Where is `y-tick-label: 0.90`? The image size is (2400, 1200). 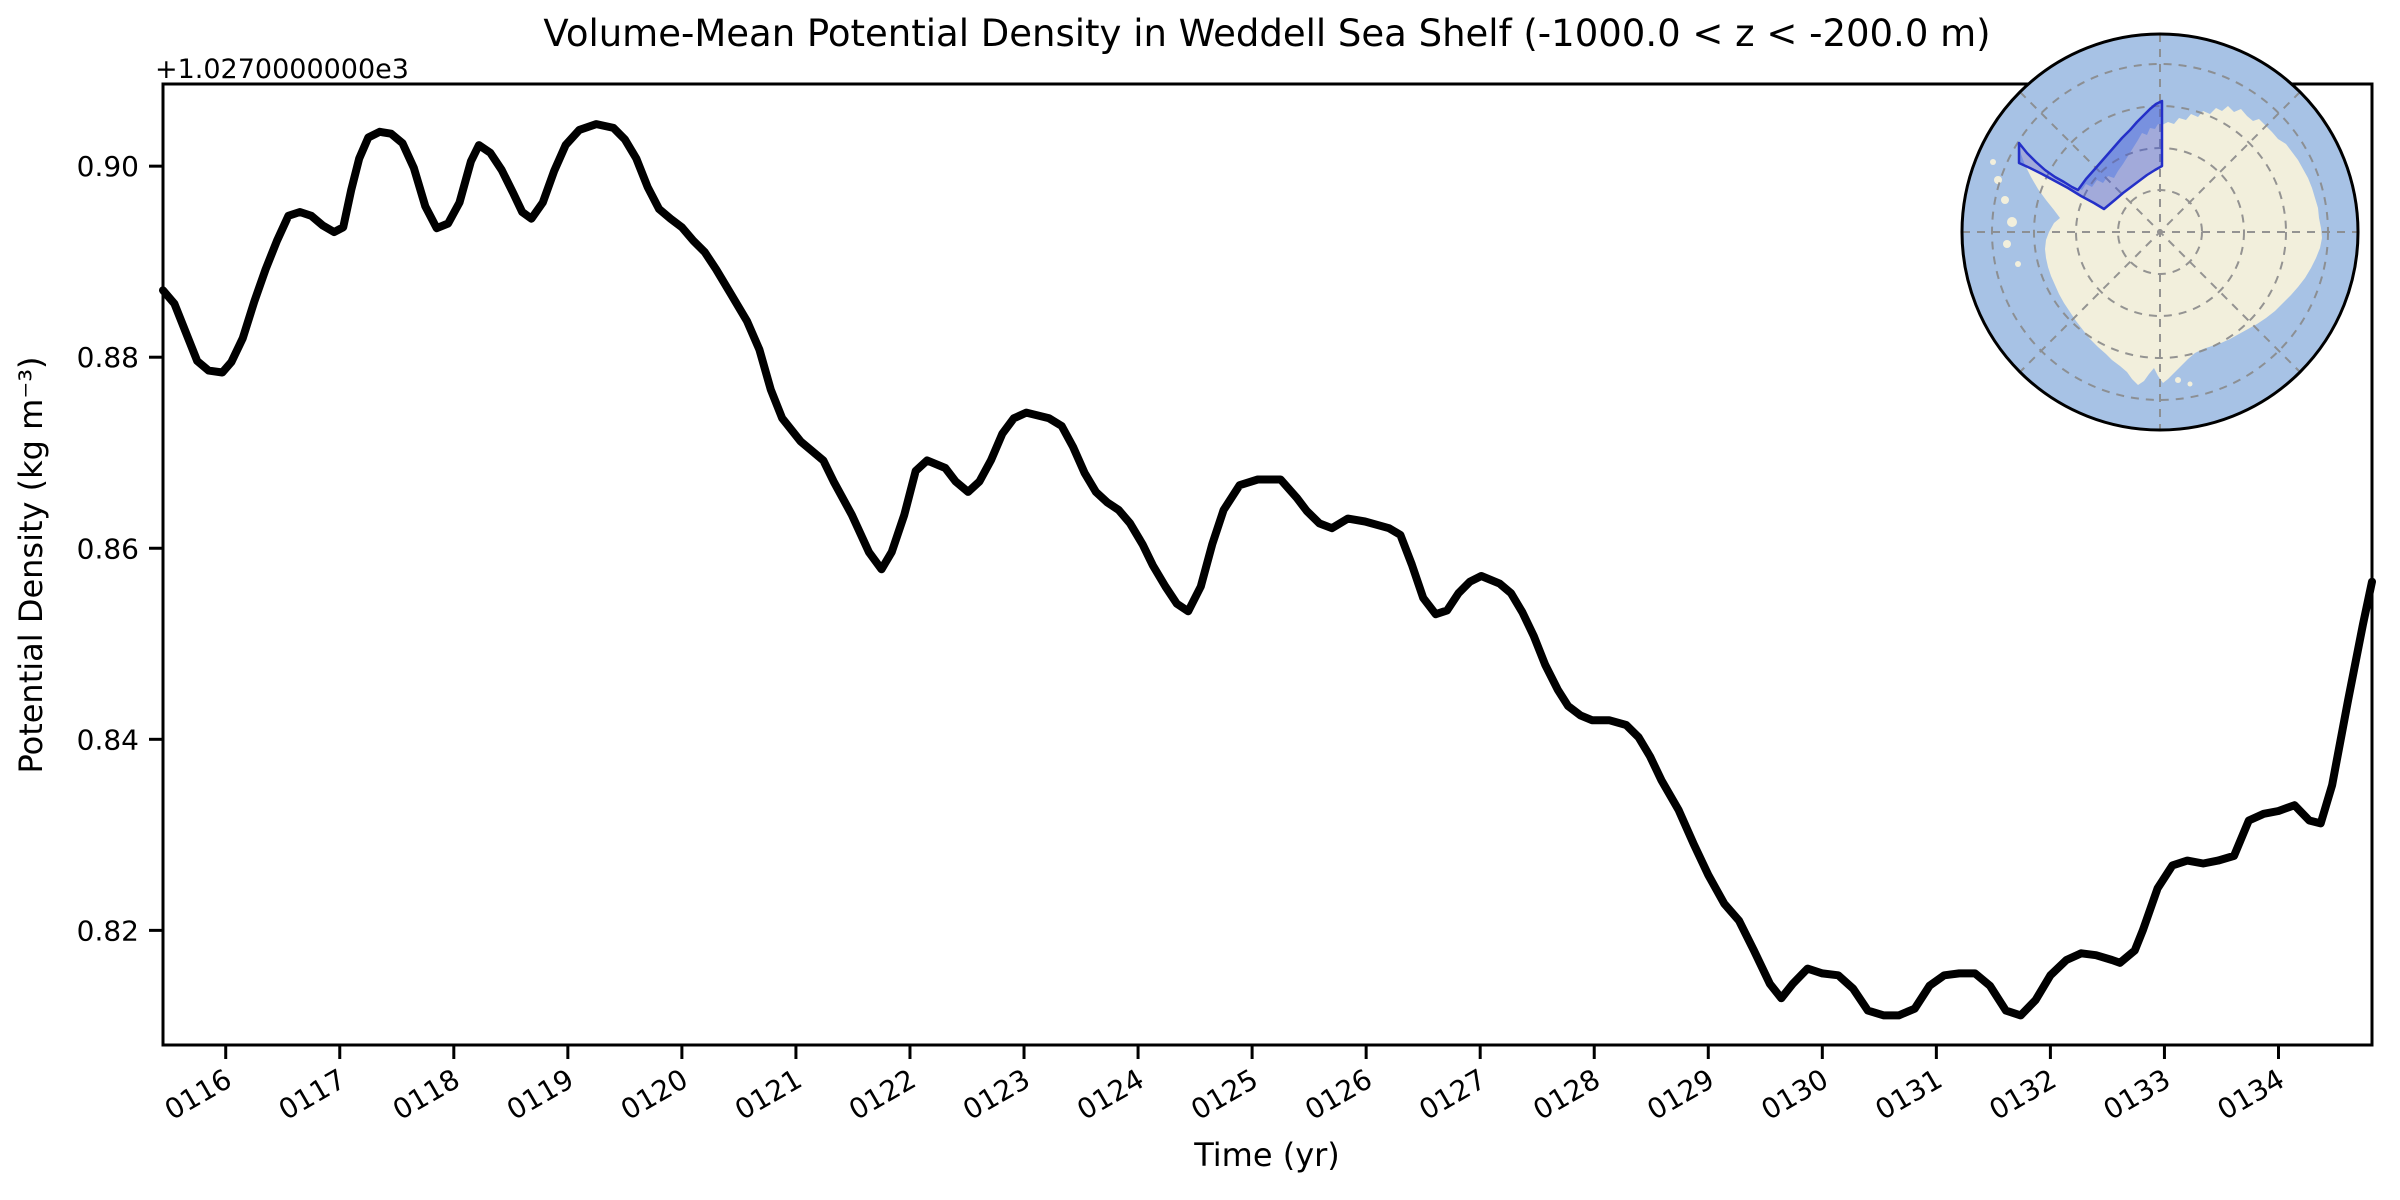 y-tick-label: 0.90 is located at coordinates (108, 166).